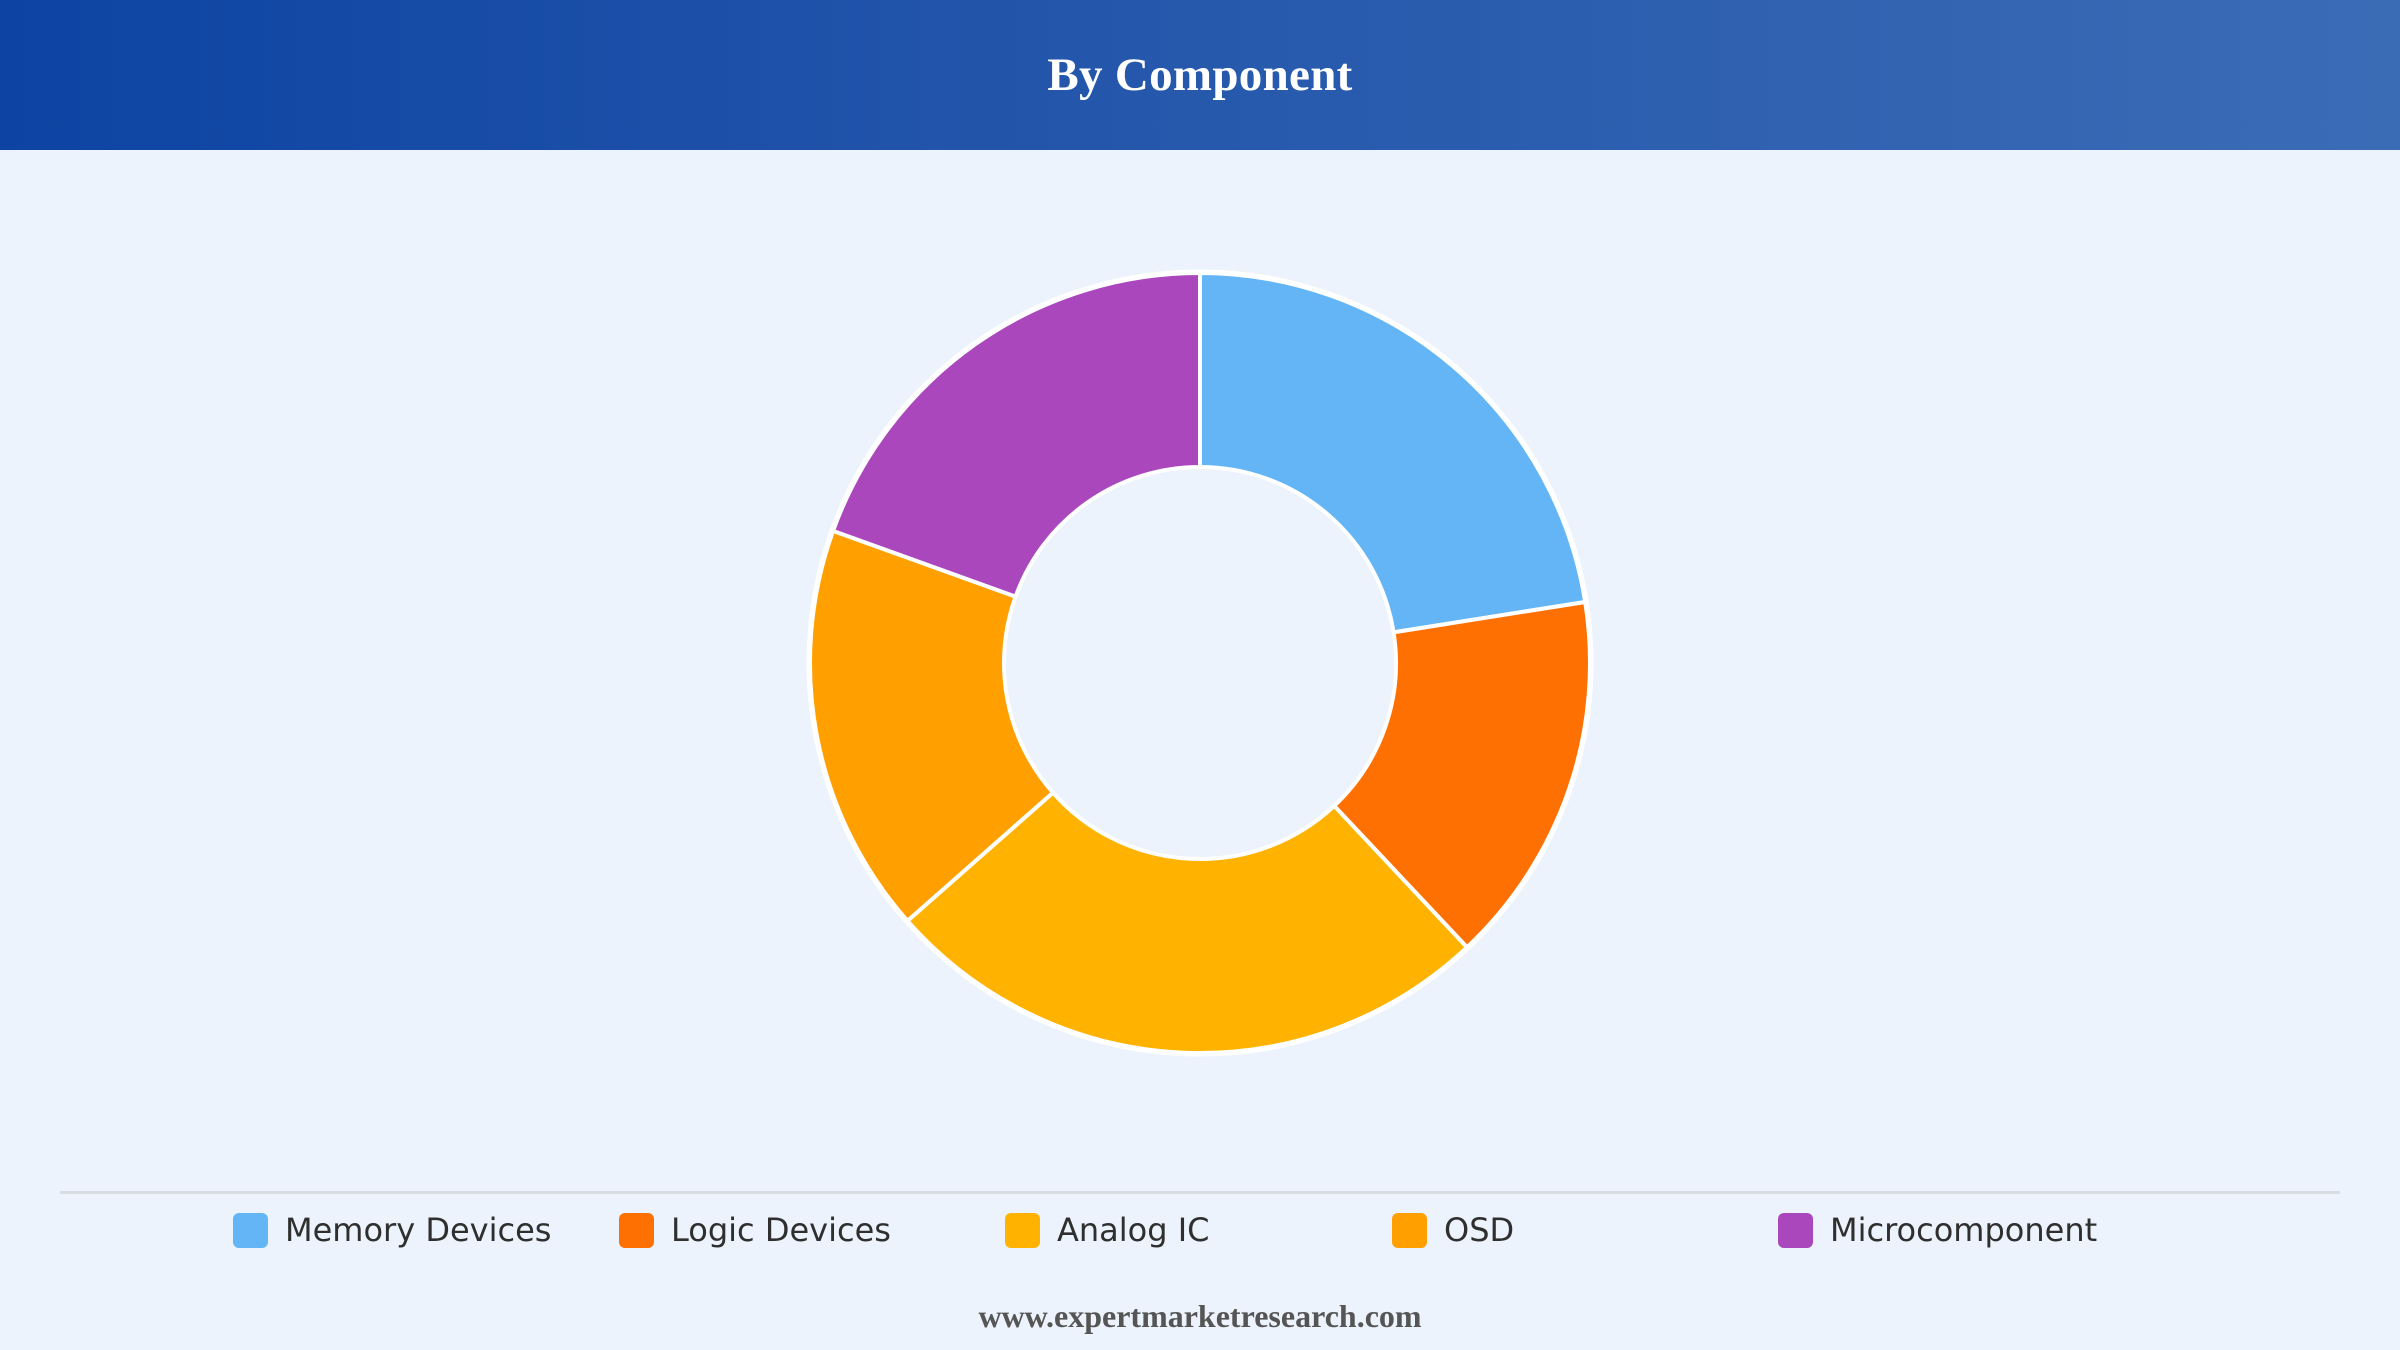 The height and width of the screenshot is (1350, 2400). I want to click on legend-item-osd: OSD, so click(1453, 1230).